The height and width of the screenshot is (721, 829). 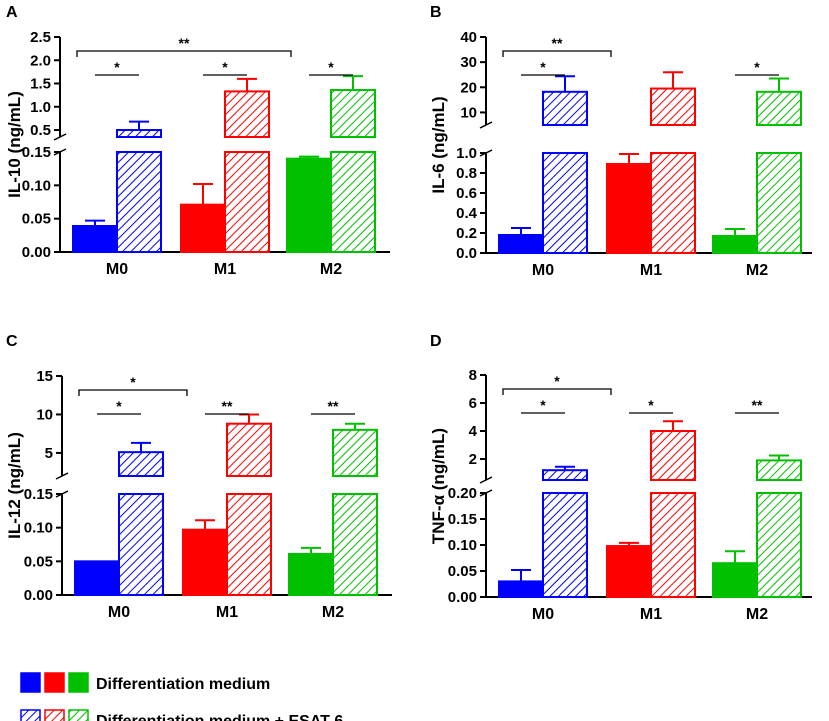 I want to click on y-tick-label: 8, so click(x=473, y=375).